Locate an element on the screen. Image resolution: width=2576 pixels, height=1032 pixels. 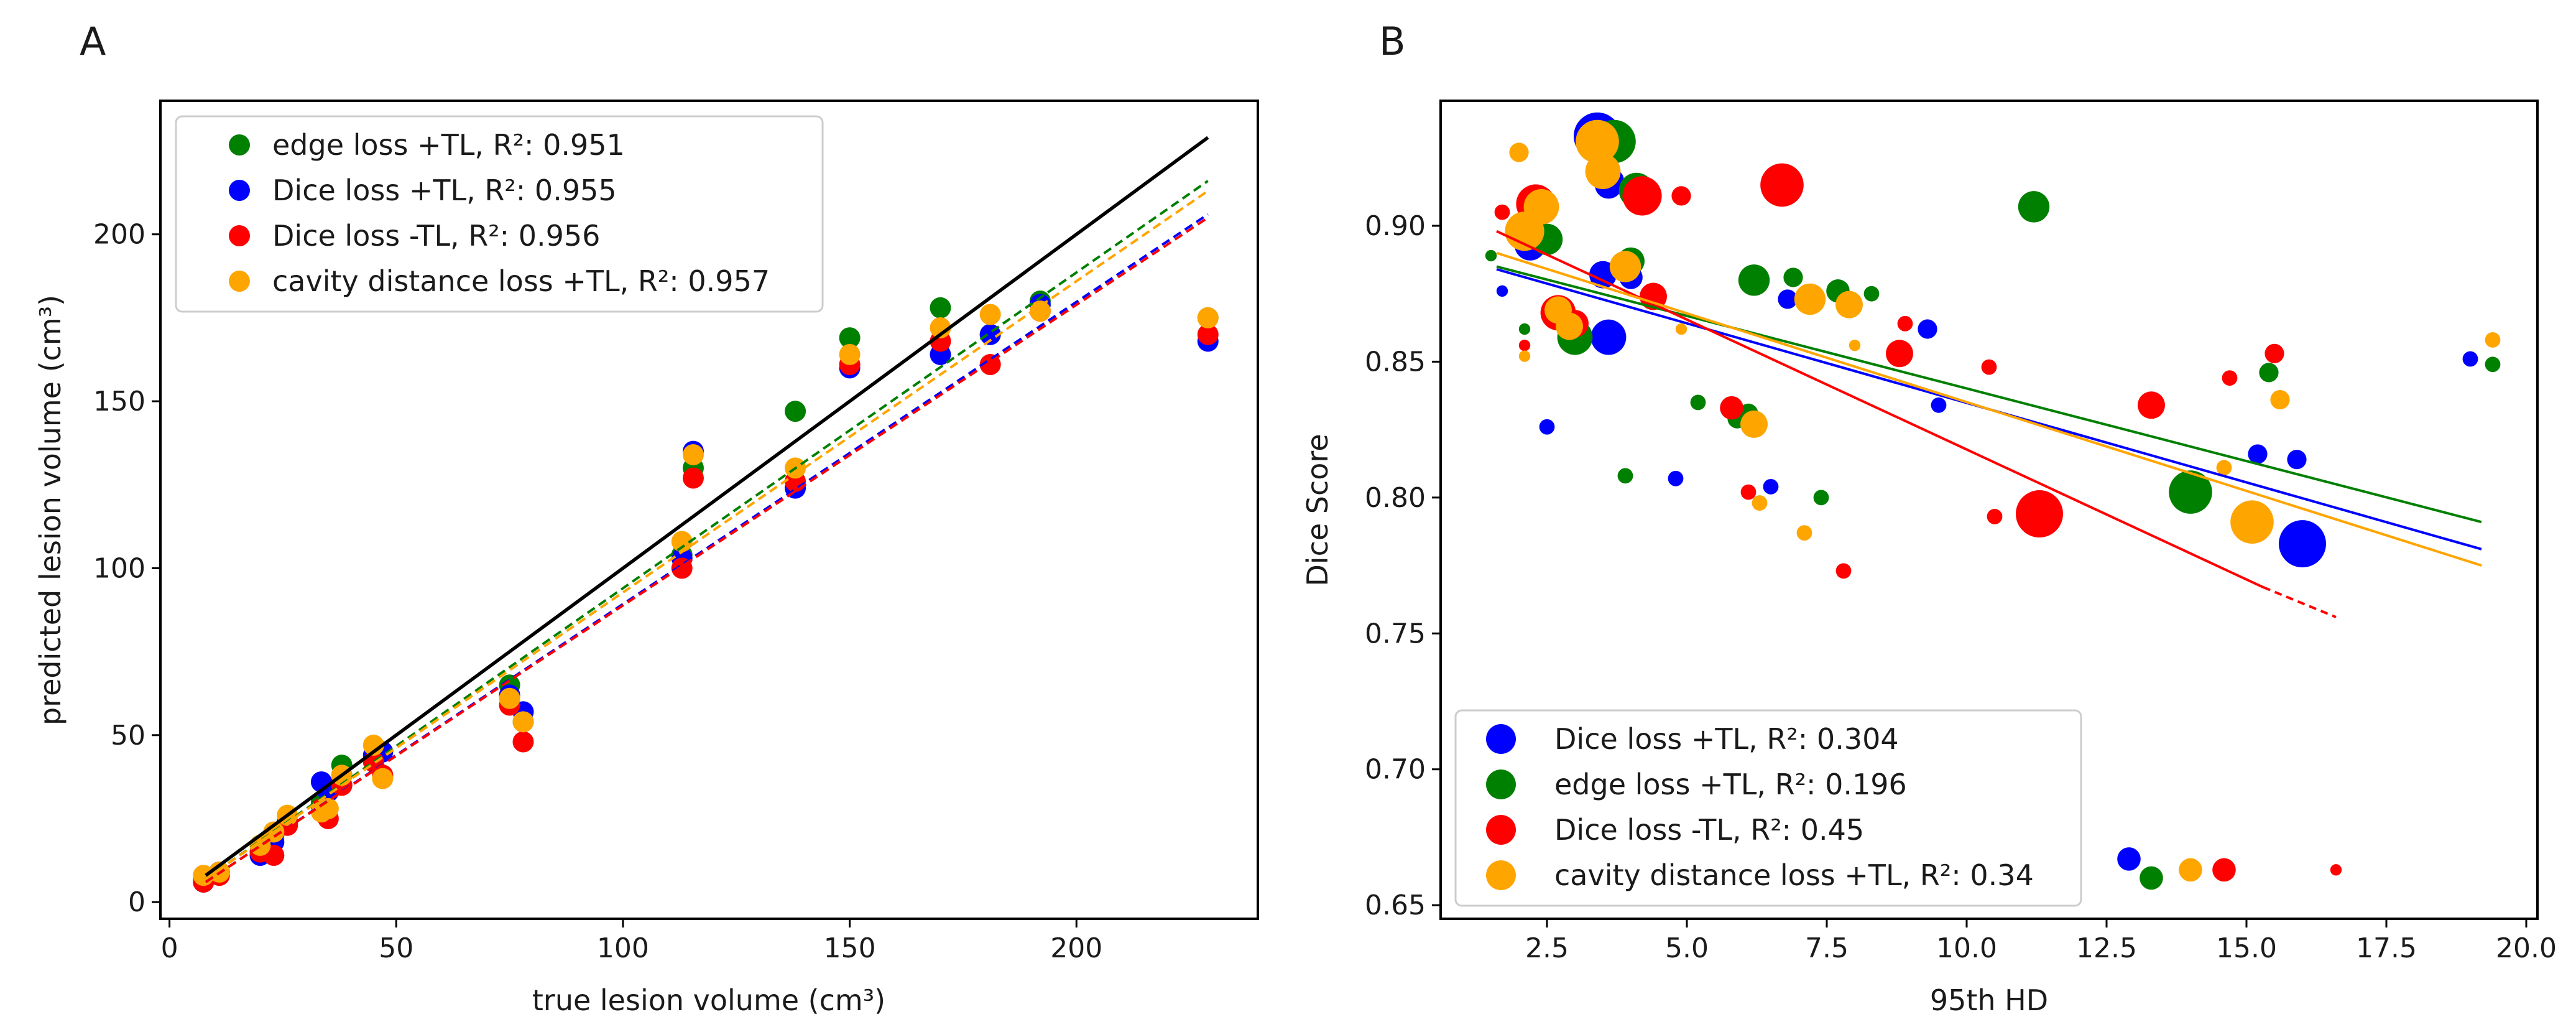
legend-label: Dice loss -TL, R²: 0.45 is located at coordinates (1709, 830).